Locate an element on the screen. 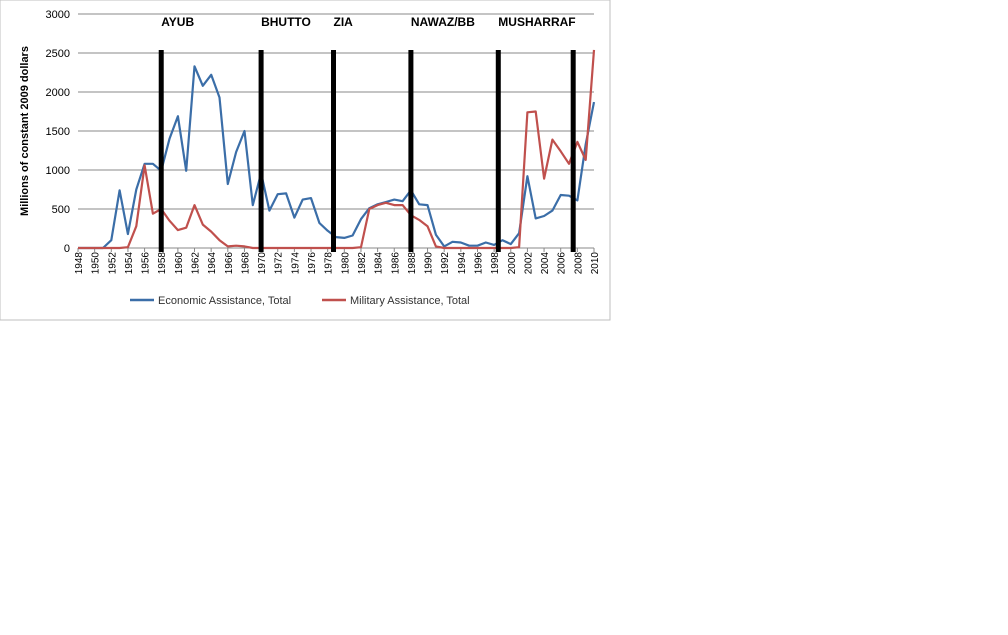 The image size is (1008, 635). x-tick-label: 1996 is located at coordinates (478, 263).